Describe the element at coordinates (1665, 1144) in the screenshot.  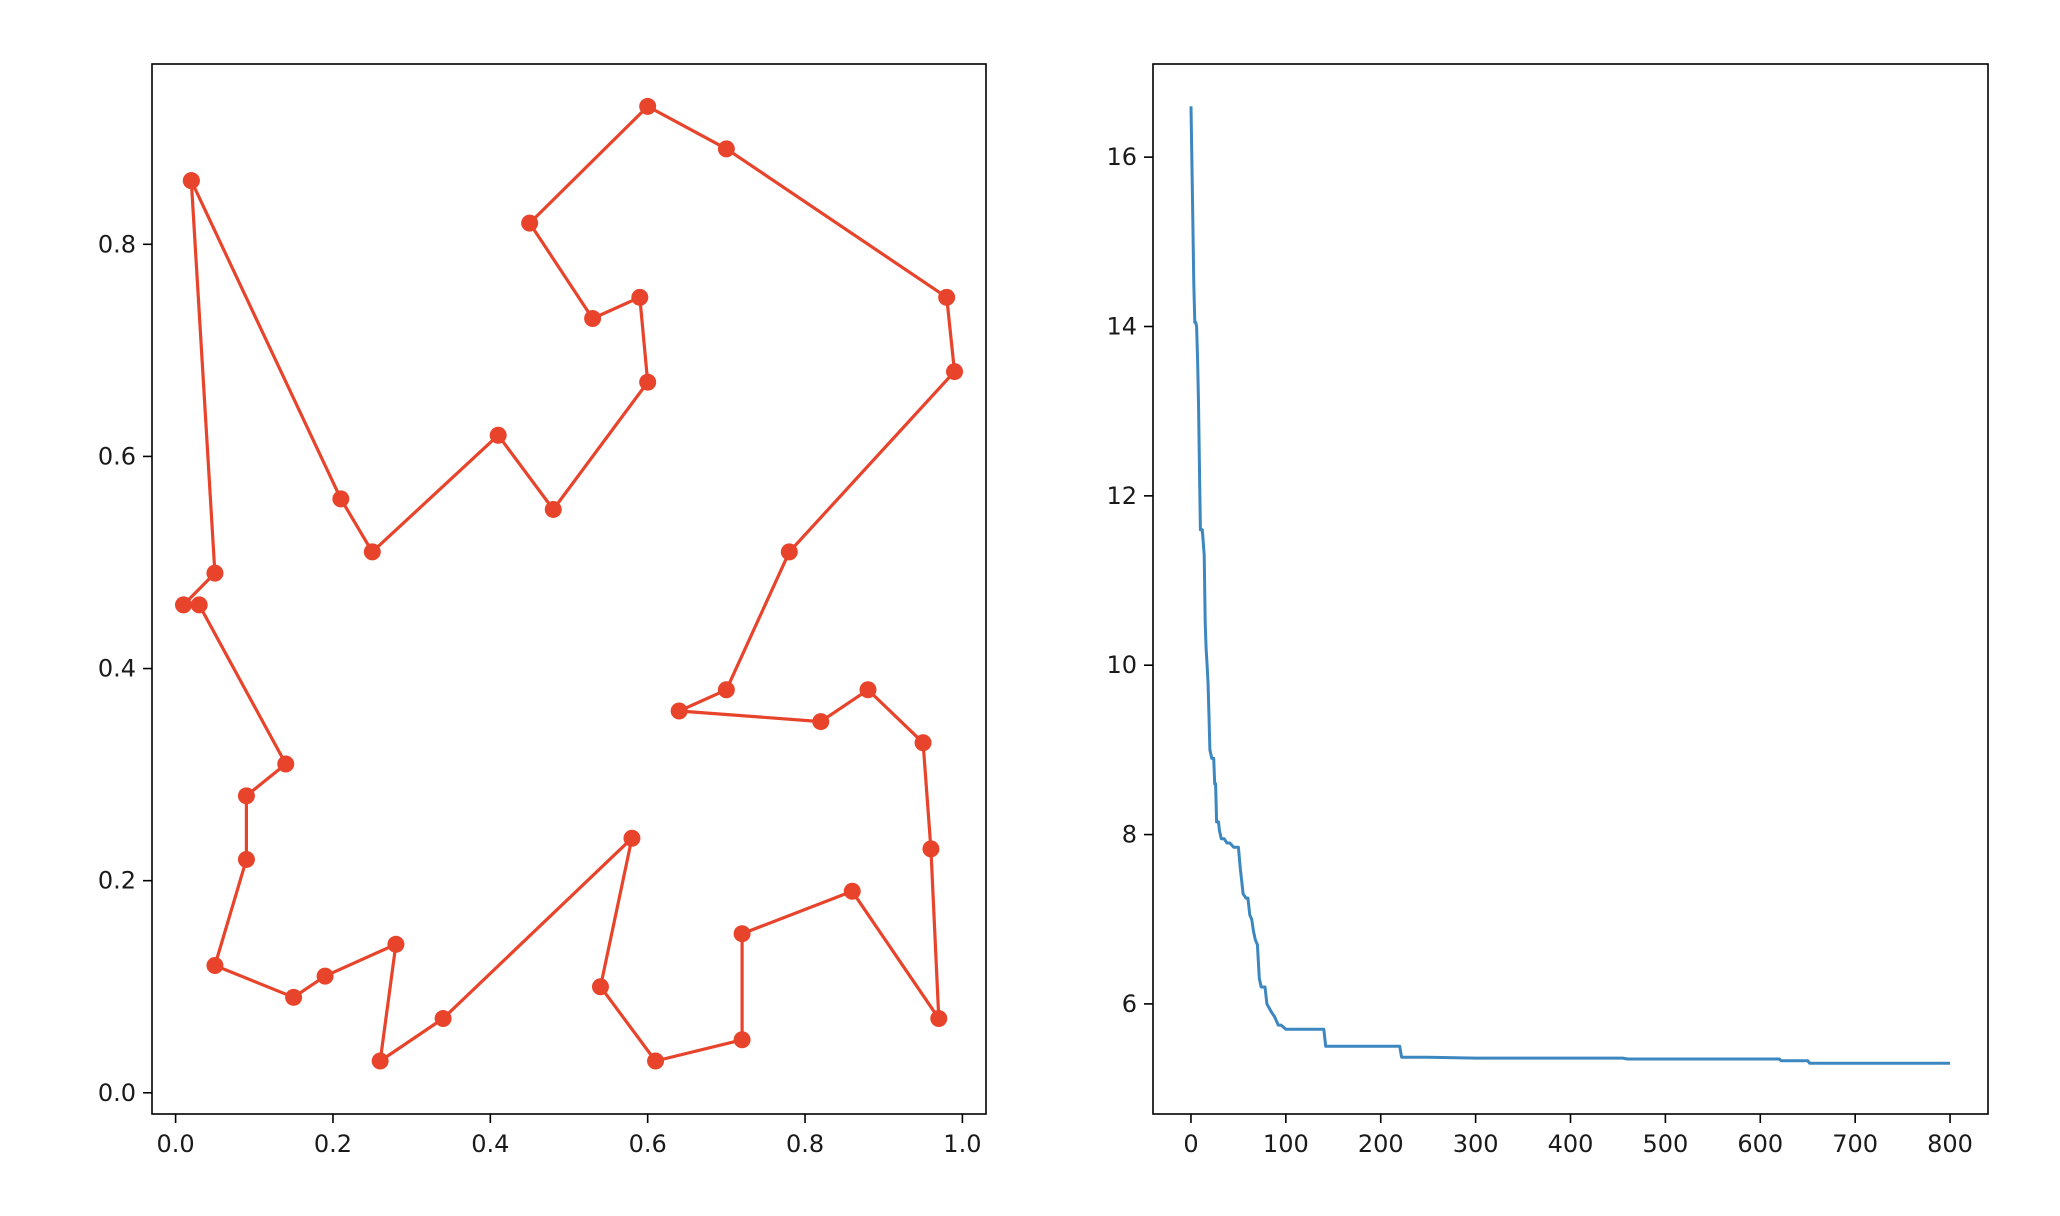
I see `x-tick-label: 500` at that location.